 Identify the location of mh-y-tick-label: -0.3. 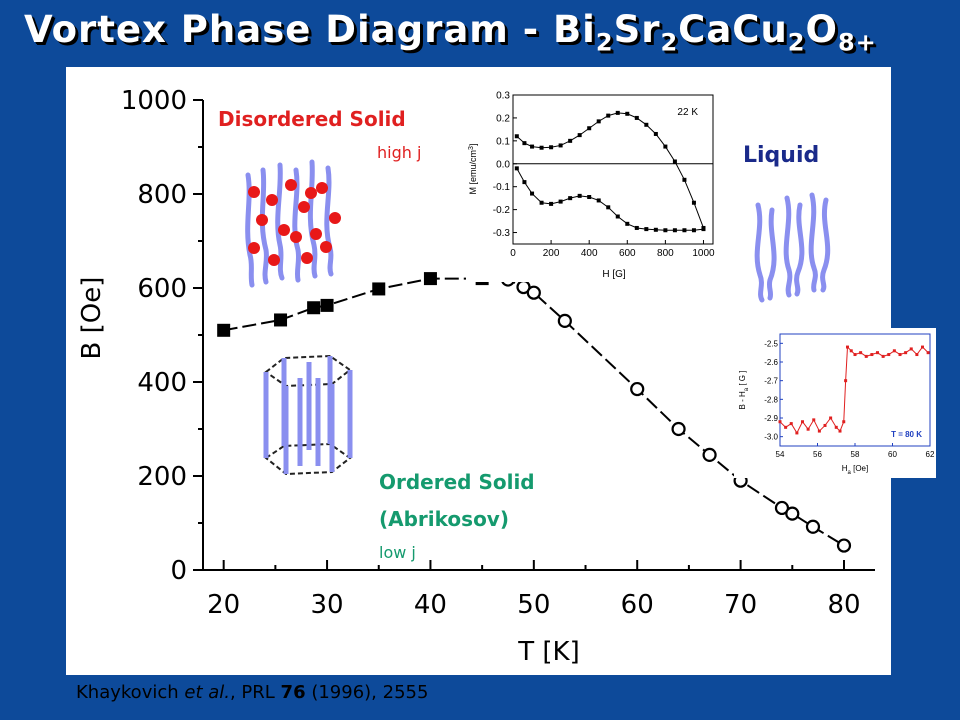
(502, 233).